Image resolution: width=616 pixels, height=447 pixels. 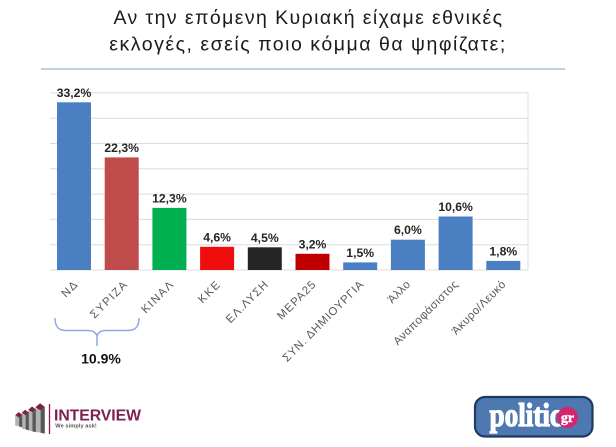 I want to click on svg-text: 6,0%, so click(x=408, y=230).